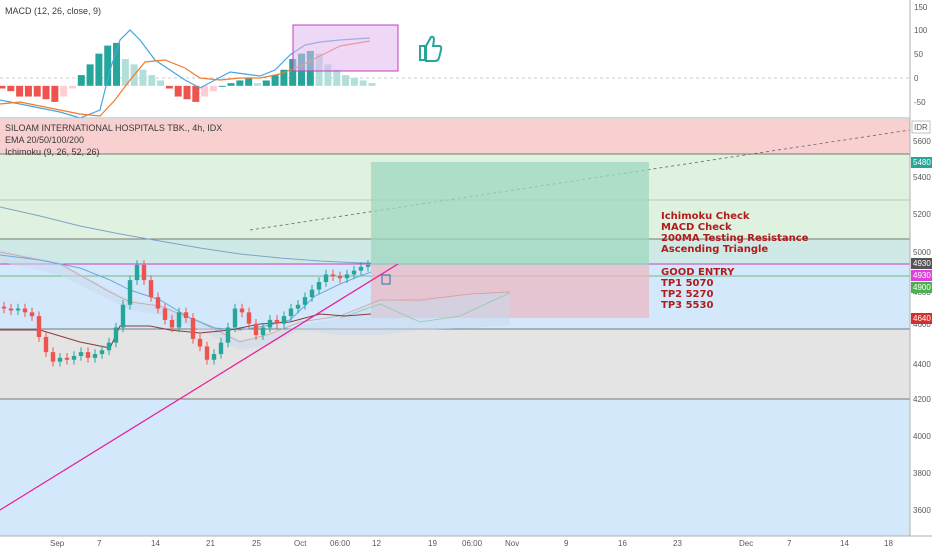 The image size is (932, 550). I want to click on price-tag-4930-pink, so click(921, 275).